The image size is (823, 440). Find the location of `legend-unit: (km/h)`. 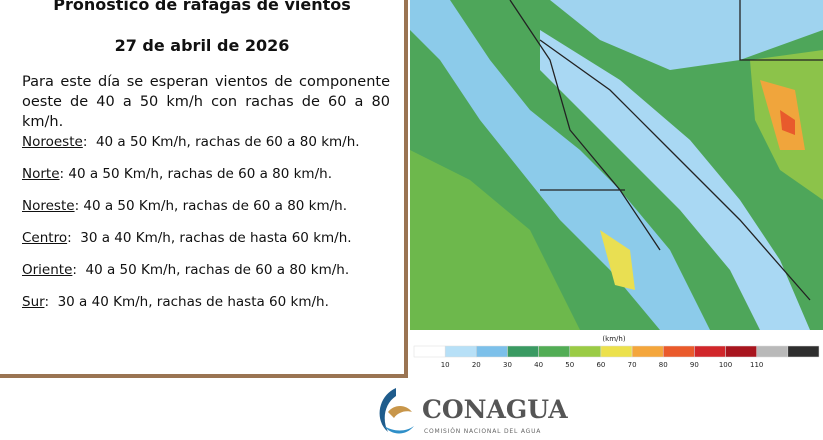

legend-unit: (km/h) is located at coordinates (613, 339).